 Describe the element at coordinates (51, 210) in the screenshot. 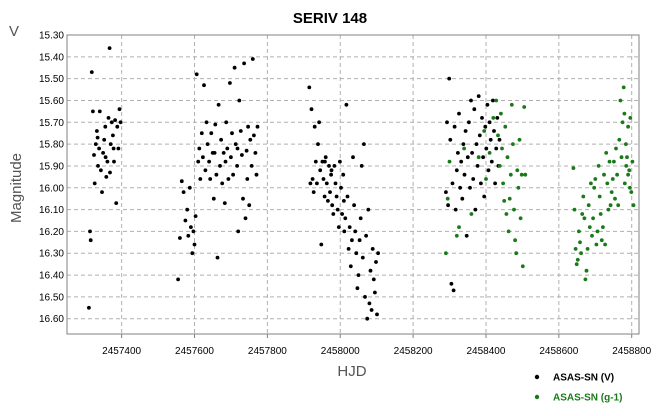

I see `y-tick-label: 16.10` at that location.